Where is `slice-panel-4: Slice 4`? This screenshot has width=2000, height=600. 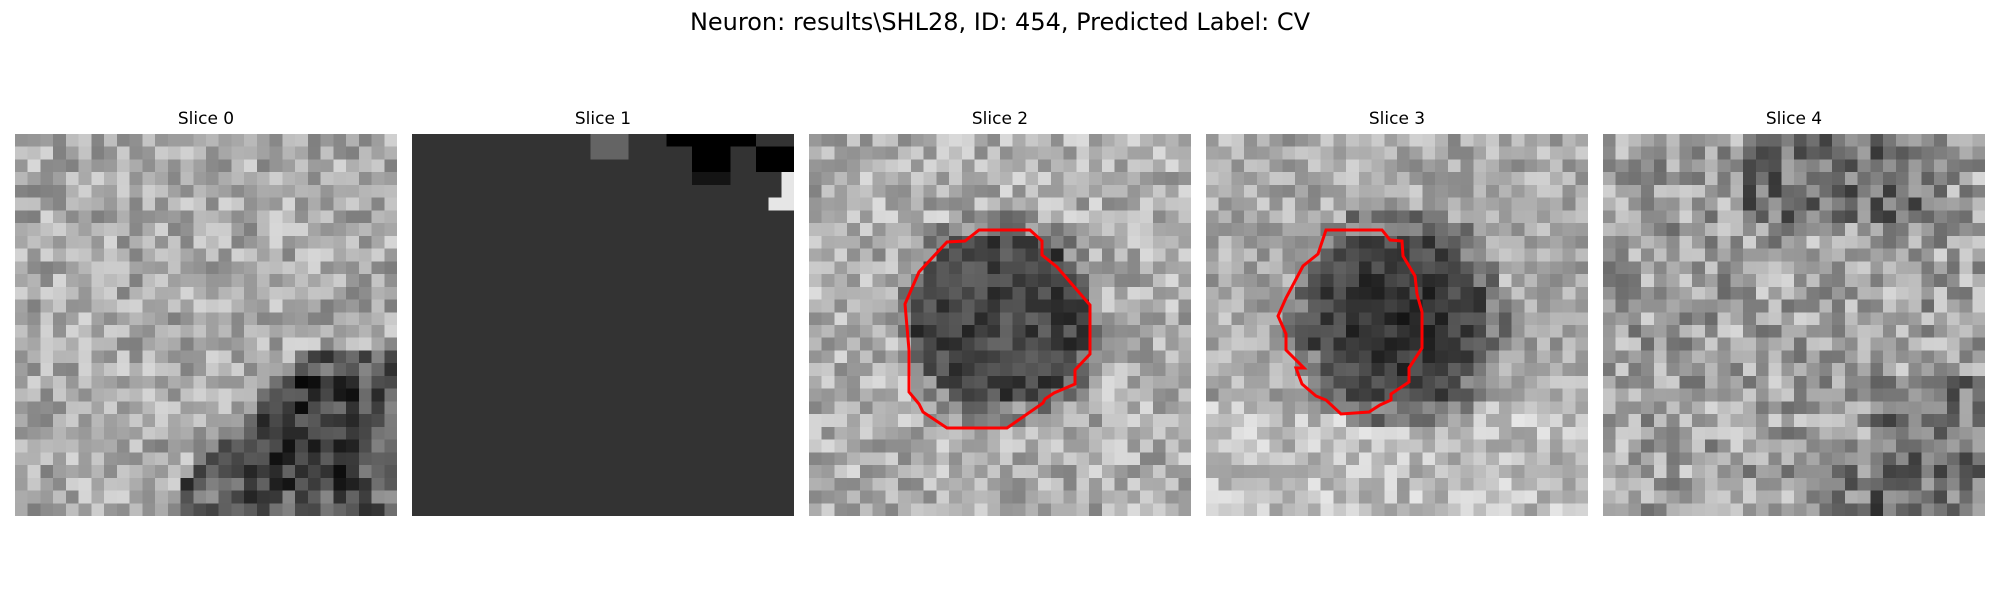
slice-panel-4: Slice 4 is located at coordinates (1794, 312).